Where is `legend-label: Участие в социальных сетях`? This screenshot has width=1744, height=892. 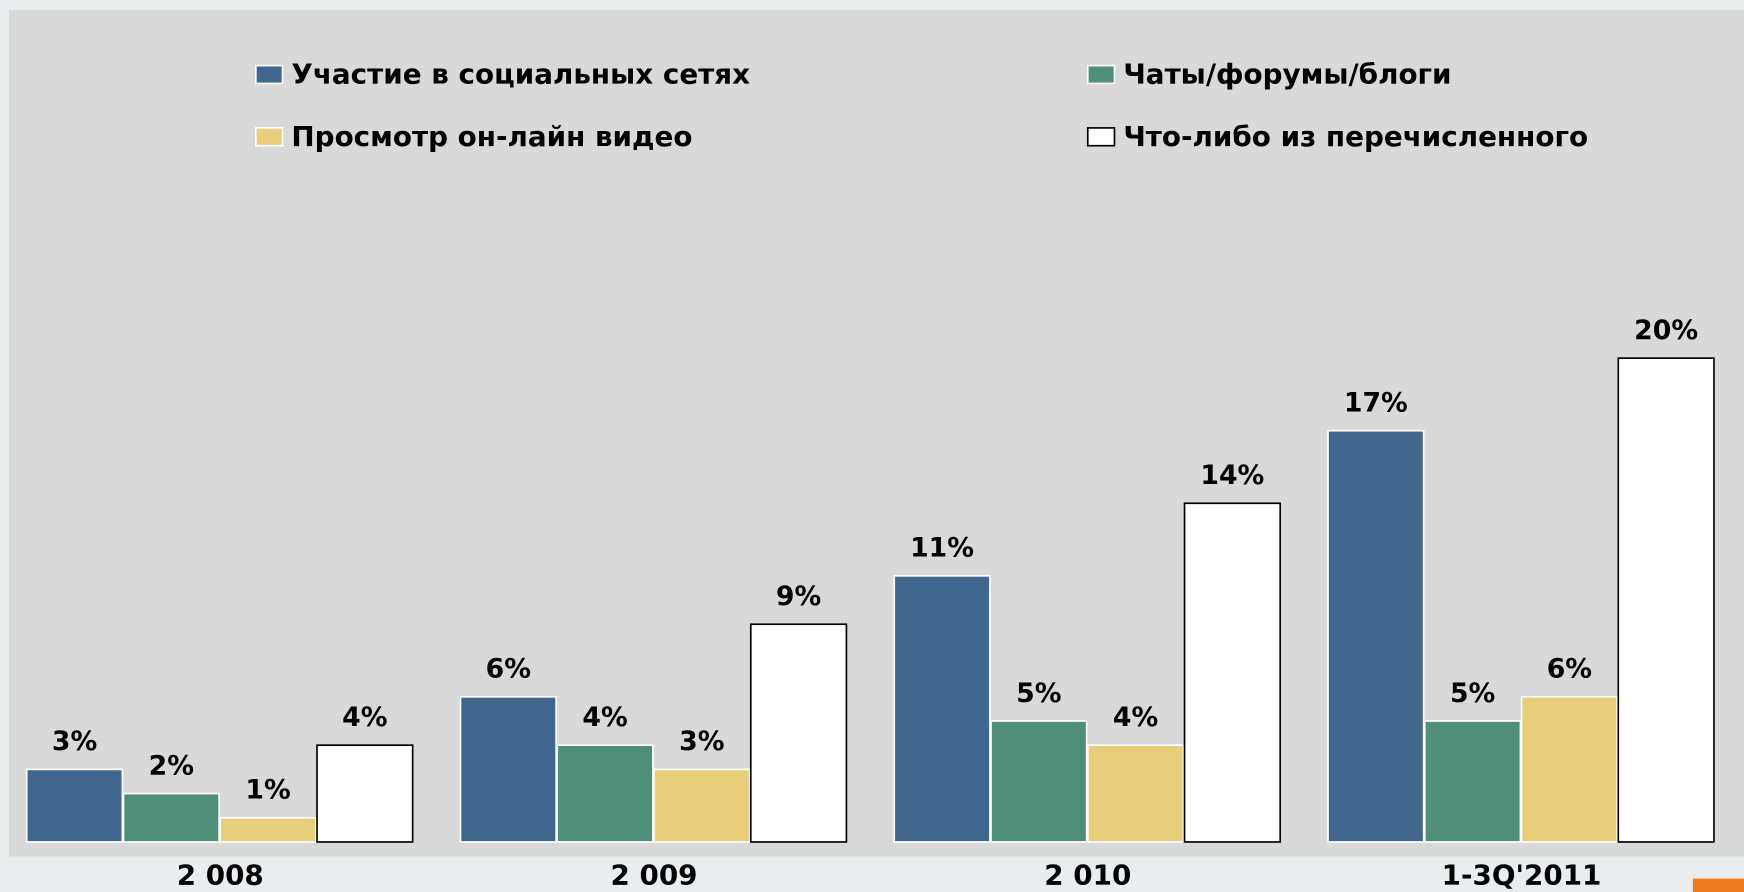
legend-label: Участие в социальных сетях is located at coordinates (520, 74).